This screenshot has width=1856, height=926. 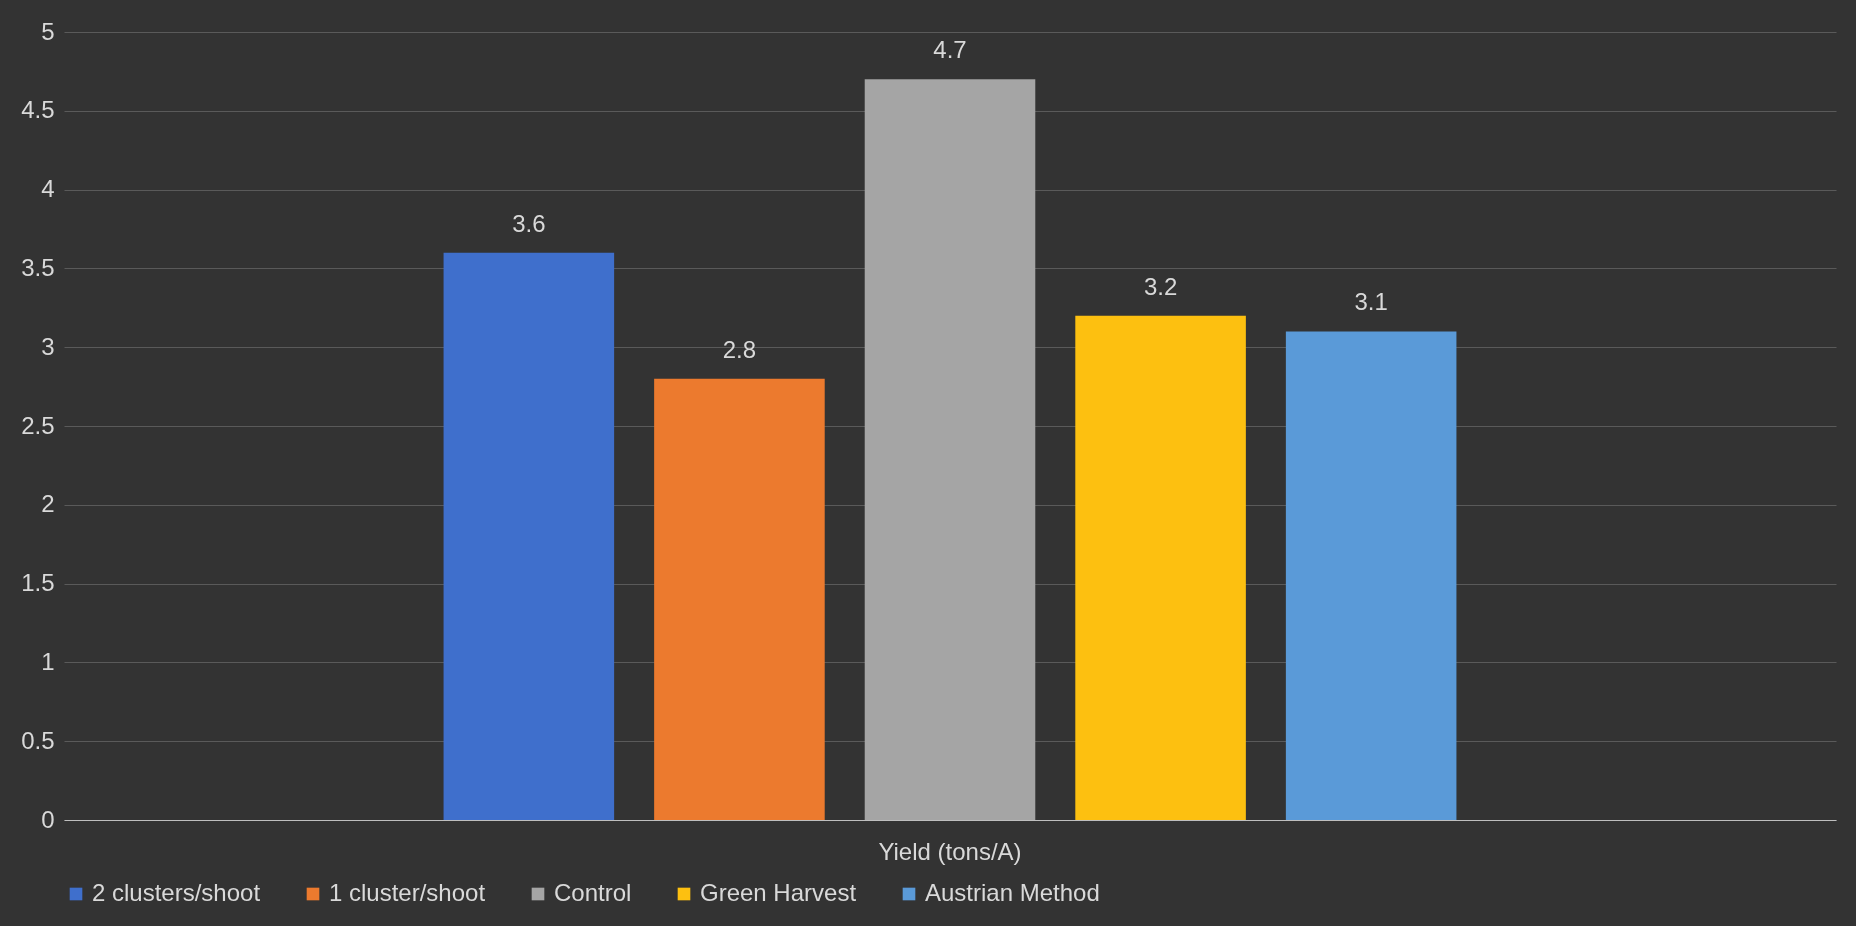 What do you see at coordinates (48, 661) in the screenshot?
I see `y-tick-label: 1` at bounding box center [48, 661].